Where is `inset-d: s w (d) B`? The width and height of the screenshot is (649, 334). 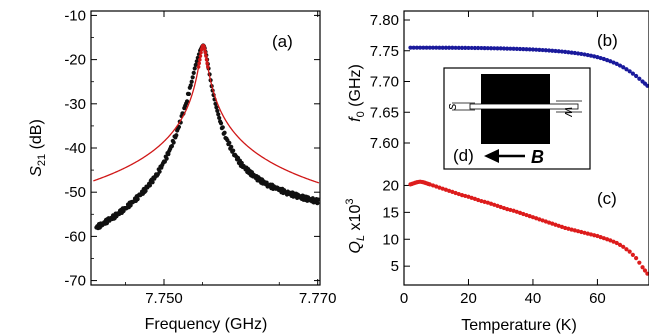
inset-d: s w (d) B is located at coordinates (517, 118).